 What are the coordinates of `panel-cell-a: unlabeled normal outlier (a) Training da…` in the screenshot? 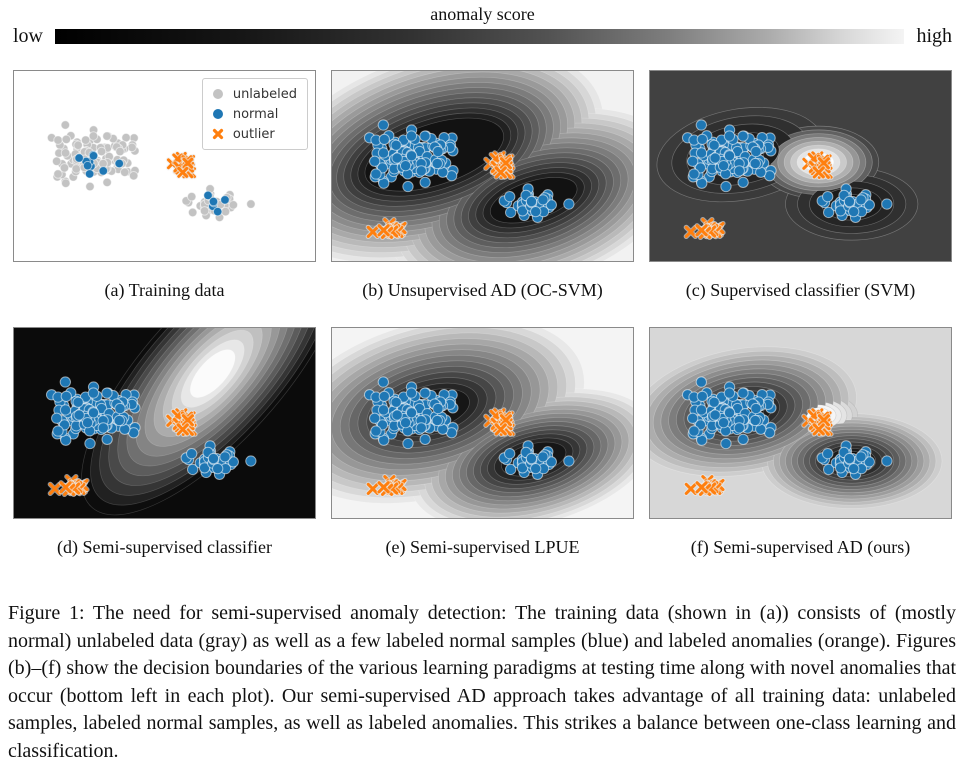 It's located at (164, 198).